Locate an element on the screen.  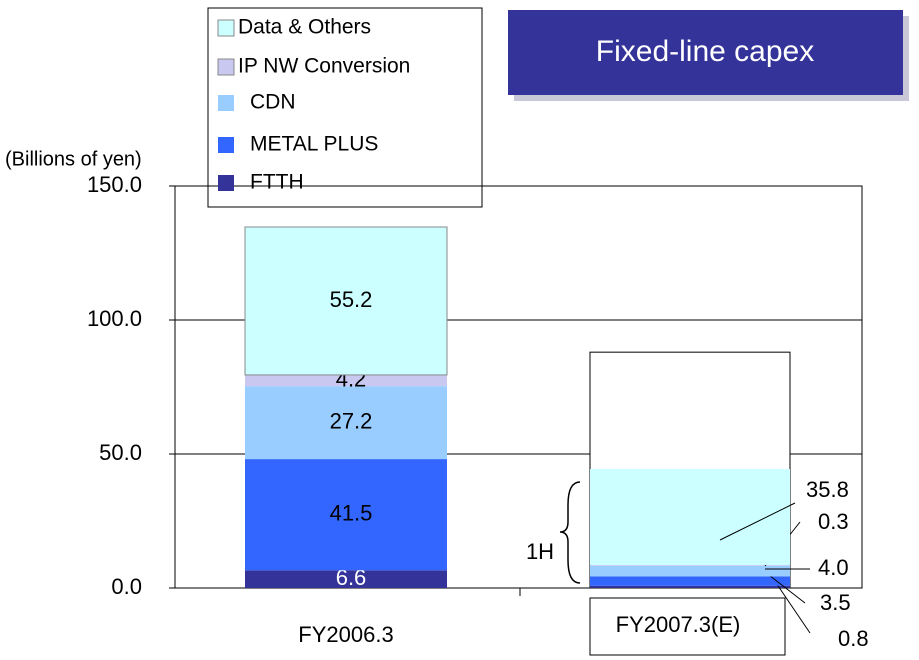
chart-title: Fixed-line capex is located at coordinates (705, 51).